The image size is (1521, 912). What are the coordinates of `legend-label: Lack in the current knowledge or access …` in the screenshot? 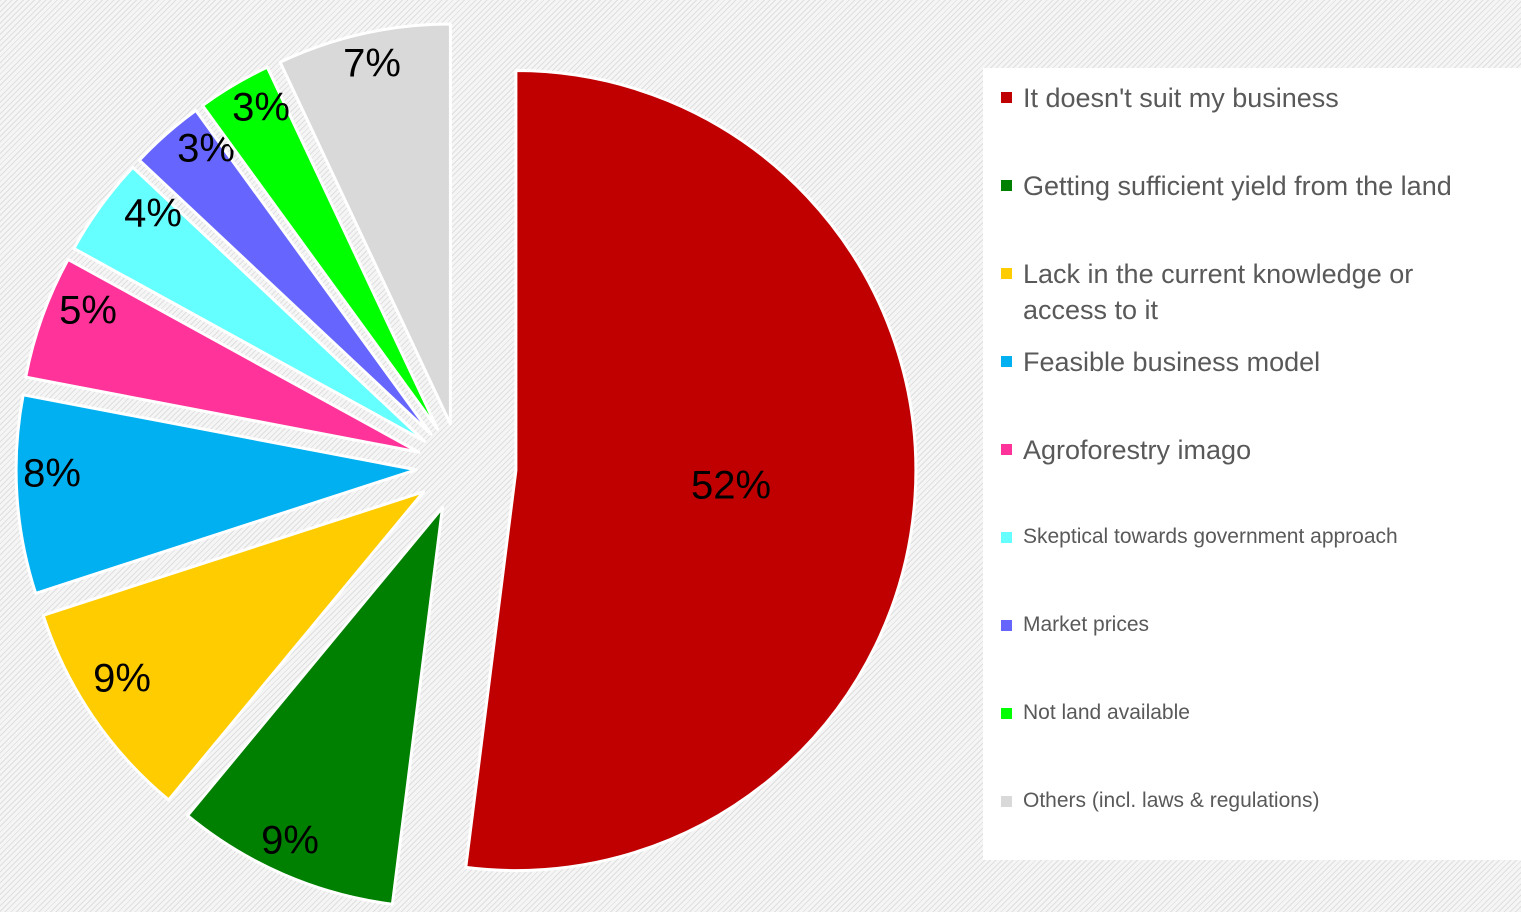 It's located at (1218, 292).